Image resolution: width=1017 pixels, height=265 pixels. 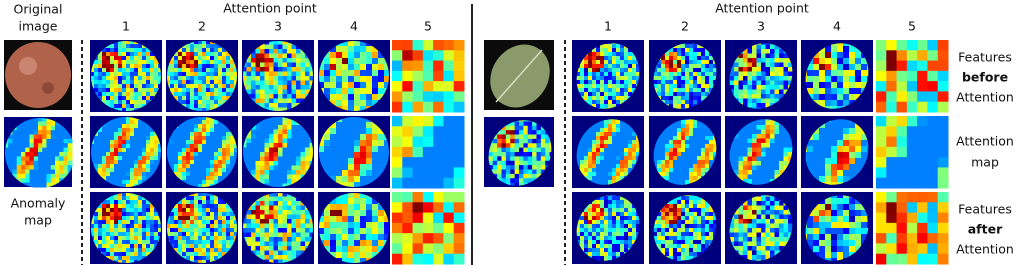 I want to click on column-label: 5, so click(x=428, y=26).